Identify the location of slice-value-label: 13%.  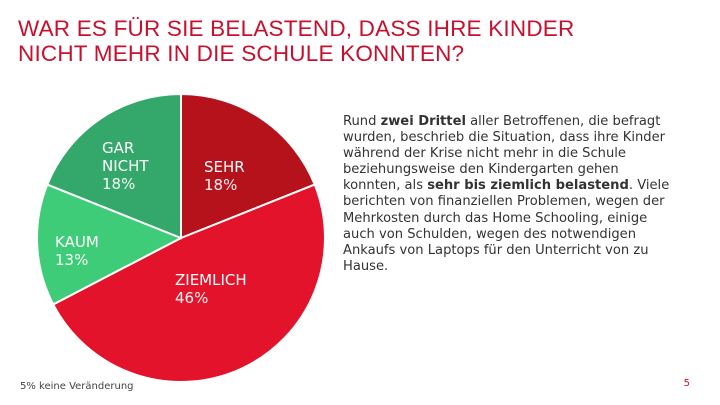
(71, 260).